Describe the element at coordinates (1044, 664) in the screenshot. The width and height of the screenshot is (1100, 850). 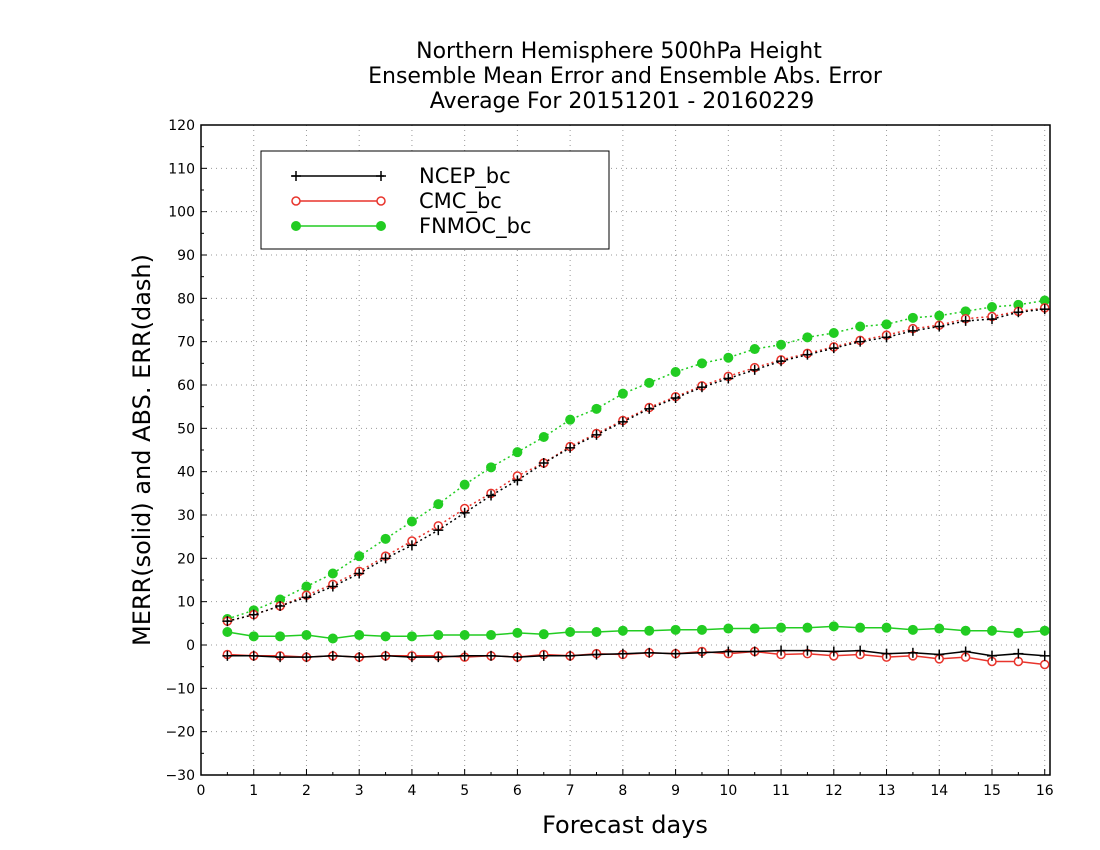
I see `cmc-bc-merr-point` at that location.